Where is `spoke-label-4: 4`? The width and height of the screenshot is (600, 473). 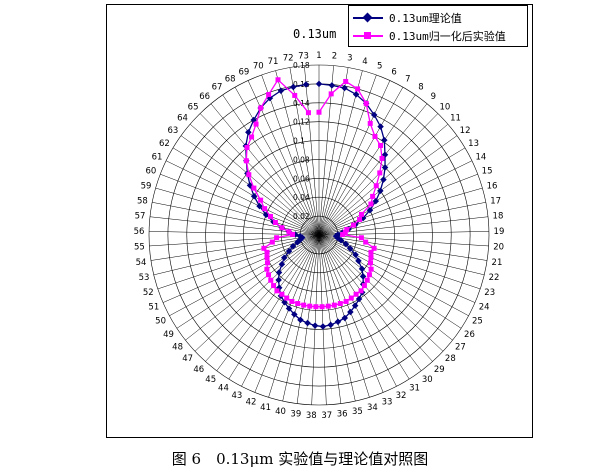 spoke-label-4: 4 is located at coordinates (364, 62).